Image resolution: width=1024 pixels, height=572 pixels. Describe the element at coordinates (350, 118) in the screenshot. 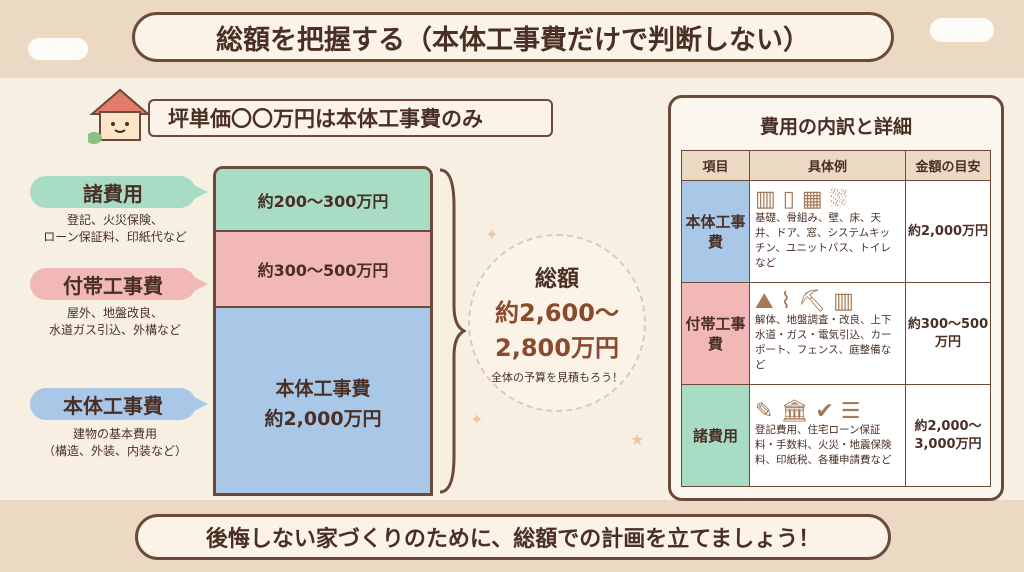

I see `subtitle-ribbon: 坪単価〇〇万円は本体工事費のみ` at that location.